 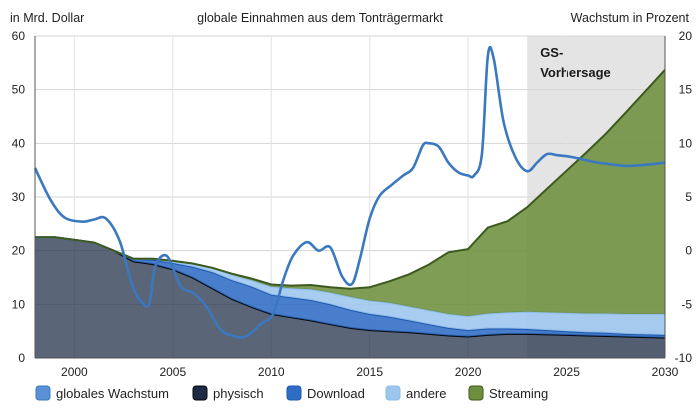 What do you see at coordinates (688, 197) in the screenshot?
I see `y2-tick-label: 5` at bounding box center [688, 197].